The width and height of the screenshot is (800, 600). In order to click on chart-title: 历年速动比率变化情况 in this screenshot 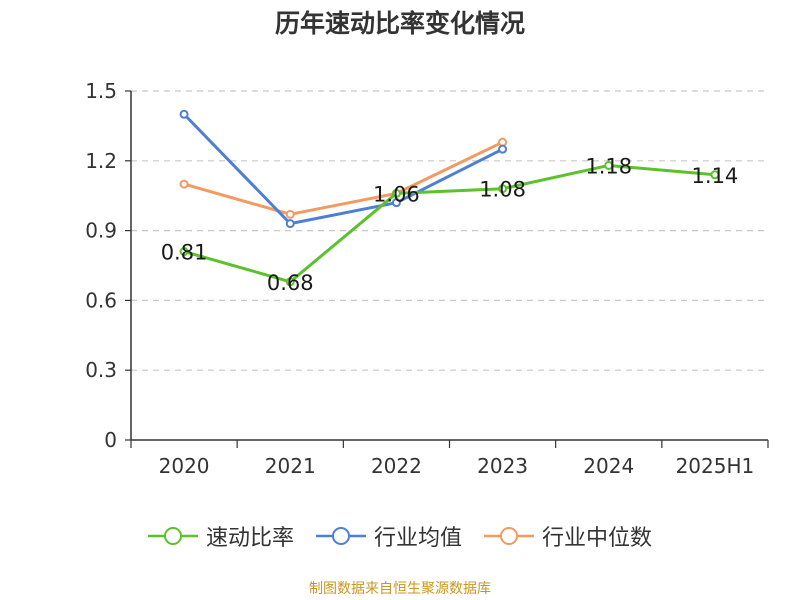, I will do `click(399, 23)`.